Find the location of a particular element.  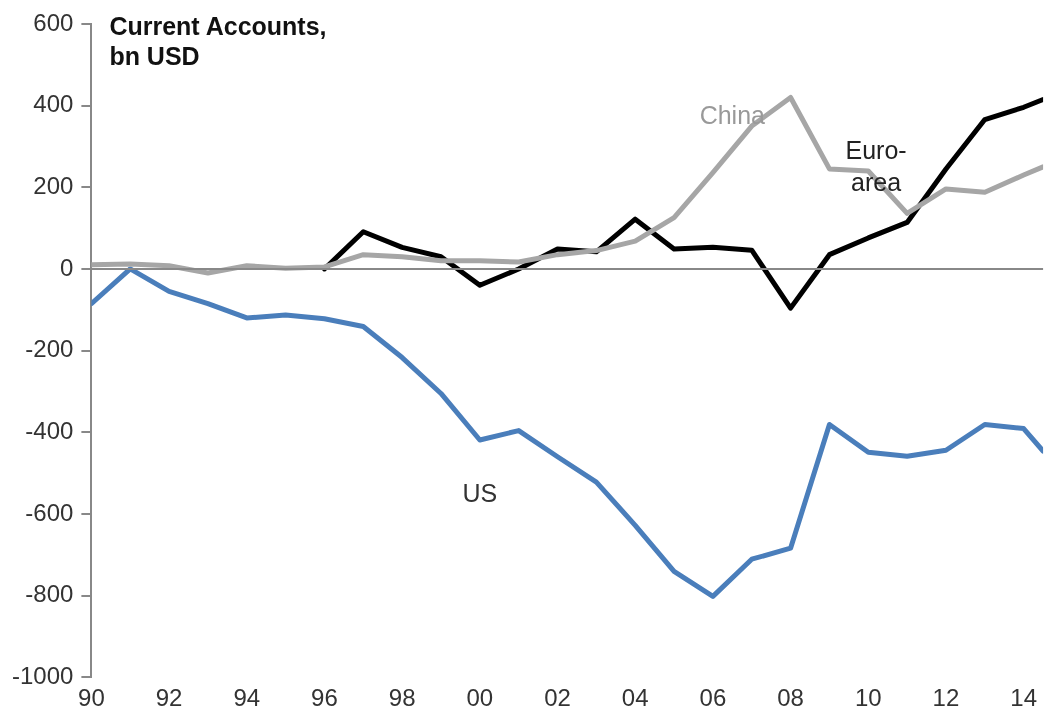

x-tick-label: 14 is located at coordinates (1023, 698).